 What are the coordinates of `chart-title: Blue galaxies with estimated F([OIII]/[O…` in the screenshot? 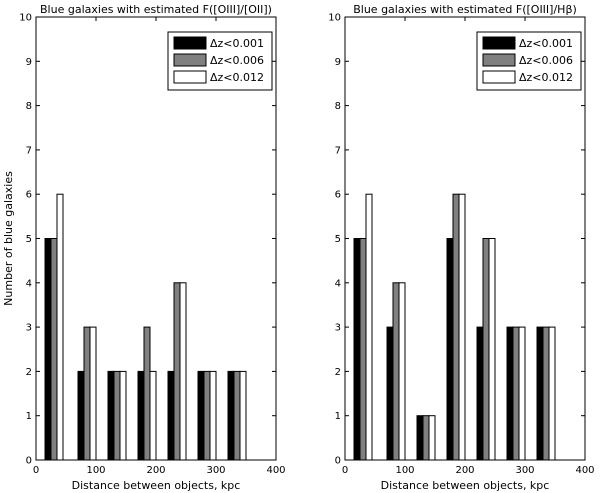 It's located at (156, 9).